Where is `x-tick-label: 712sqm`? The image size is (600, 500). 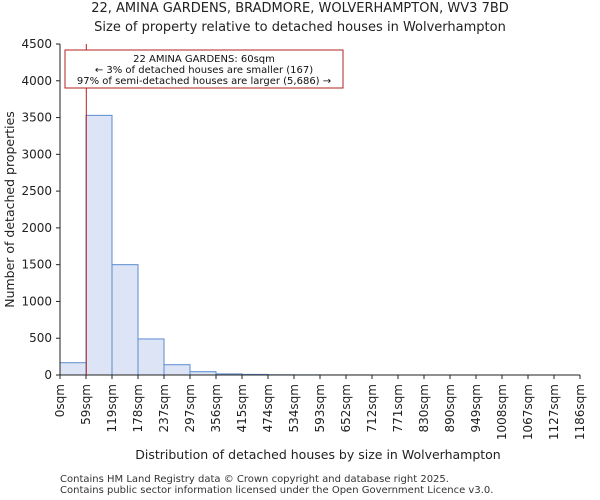 x-tick-label: 712sqm is located at coordinates (372, 408).